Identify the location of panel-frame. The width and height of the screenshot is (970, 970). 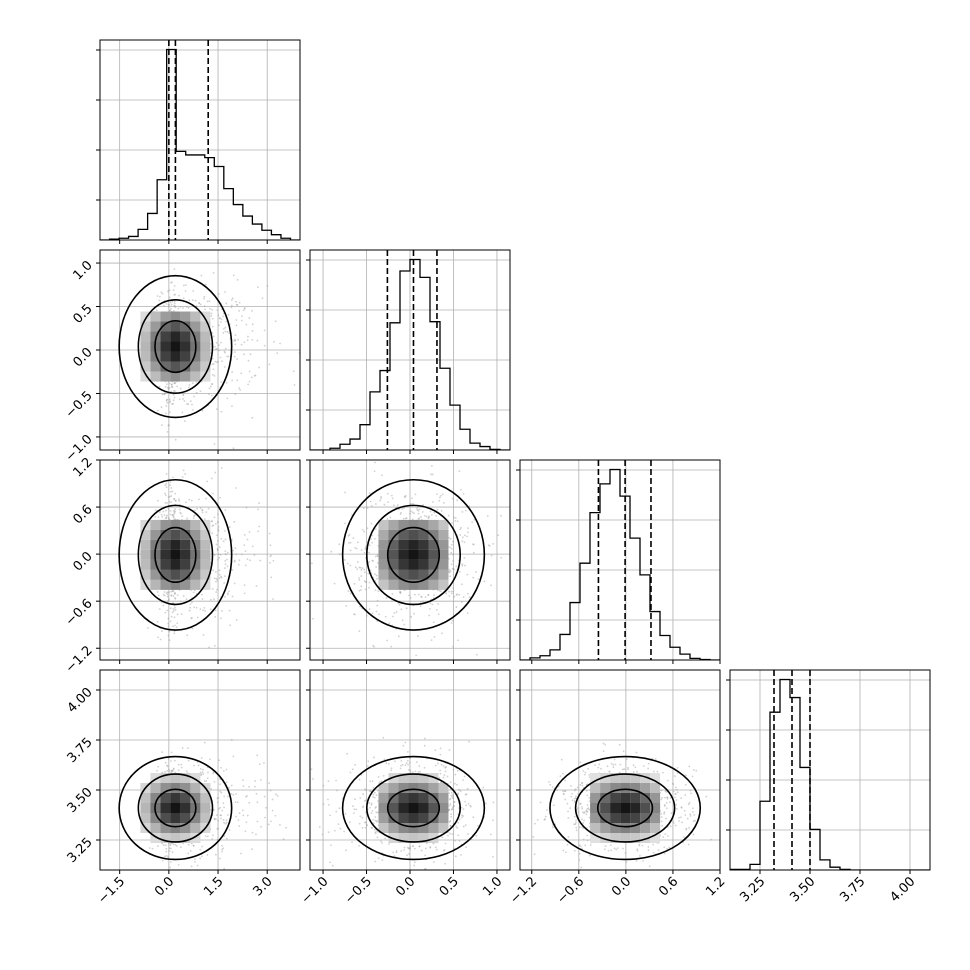
(200, 770).